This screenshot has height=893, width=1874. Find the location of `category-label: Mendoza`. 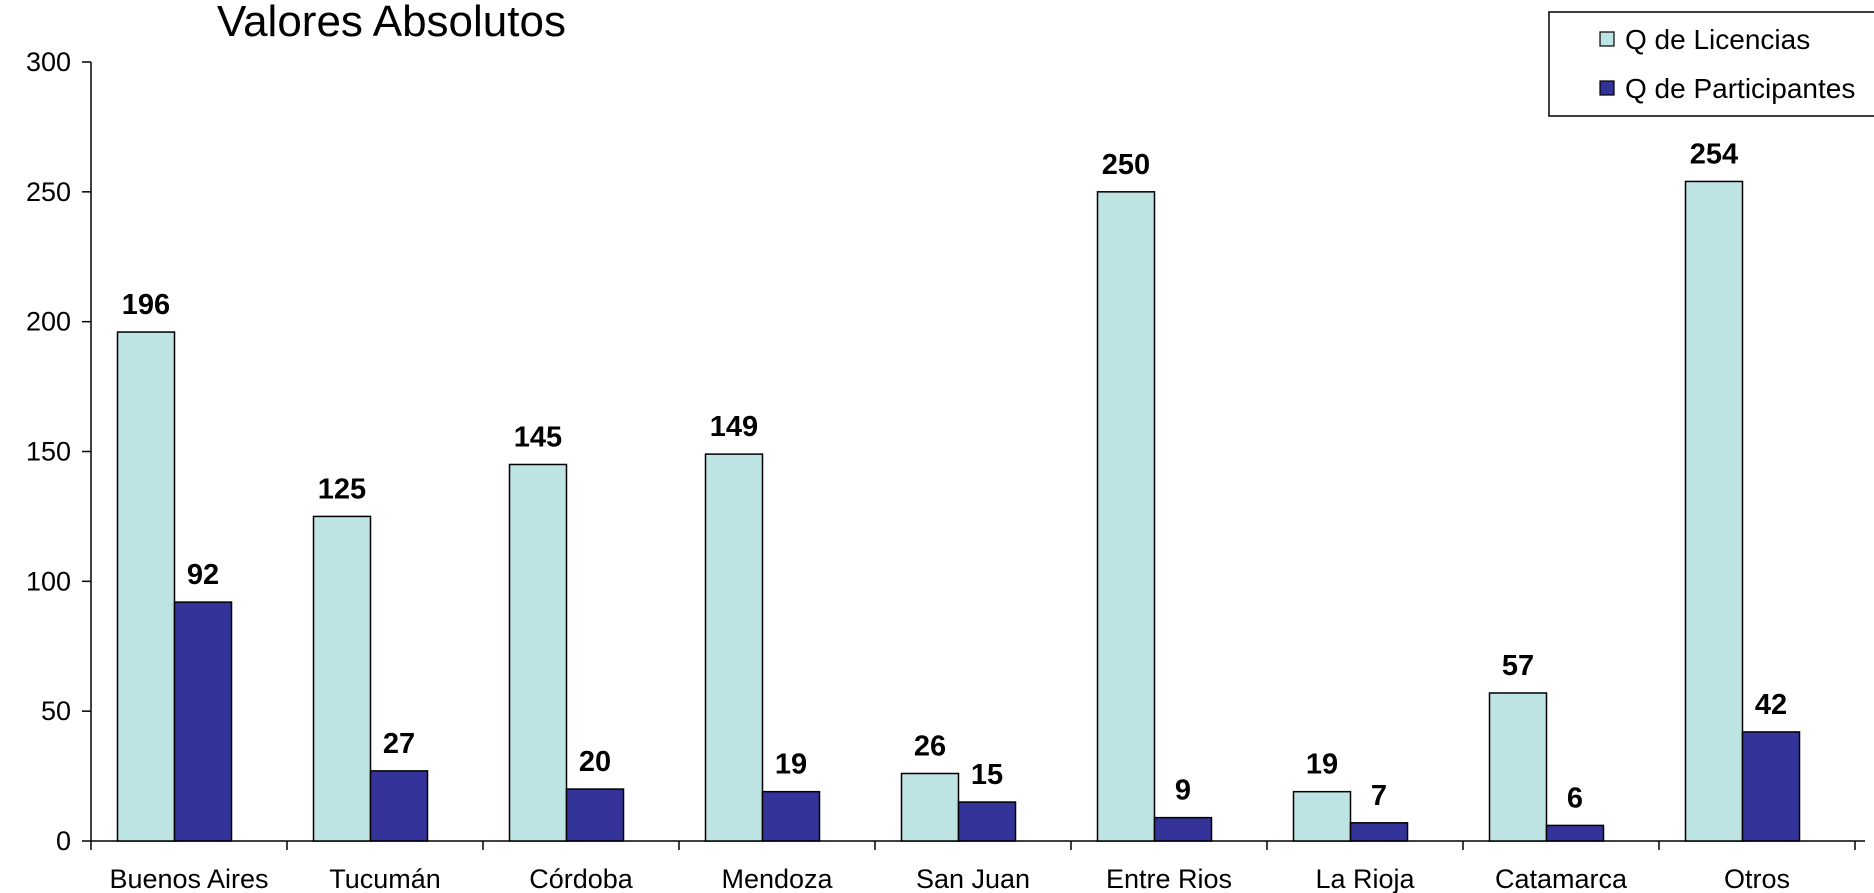

category-label: Mendoza is located at coordinates (777, 878).